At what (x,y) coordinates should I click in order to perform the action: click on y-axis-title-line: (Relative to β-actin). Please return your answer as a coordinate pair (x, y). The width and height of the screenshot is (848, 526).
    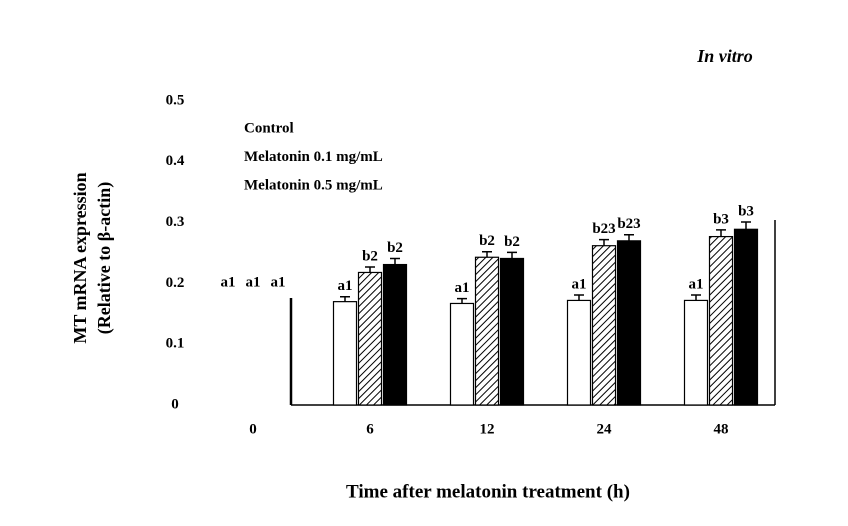
    Looking at the image, I should click on (104, 258).